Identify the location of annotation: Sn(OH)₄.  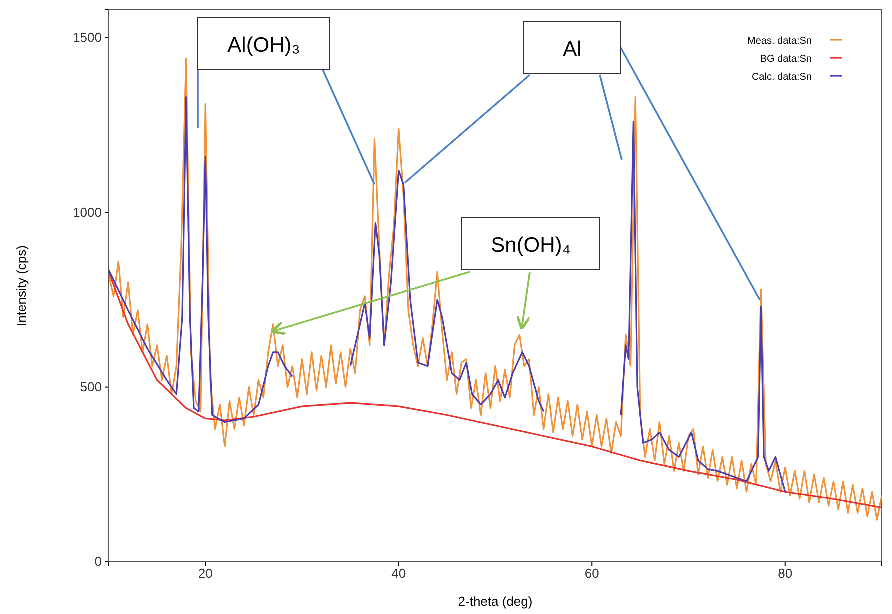
(531, 245).